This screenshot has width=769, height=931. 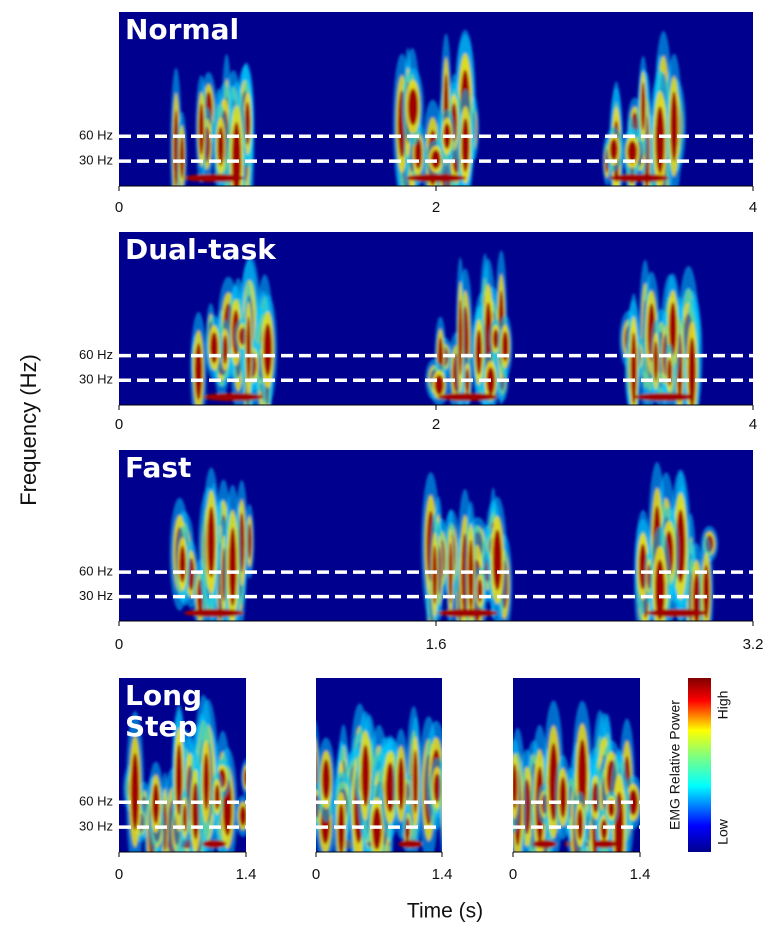 I want to click on colorbar-low: Low, so click(x=723, y=831).